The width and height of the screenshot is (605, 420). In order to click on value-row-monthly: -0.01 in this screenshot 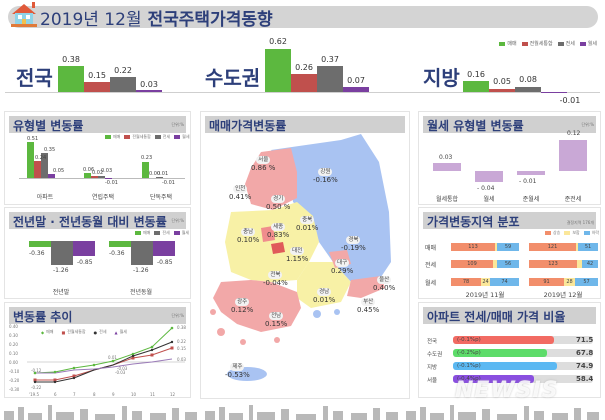, I will do `click(111, 183)`.